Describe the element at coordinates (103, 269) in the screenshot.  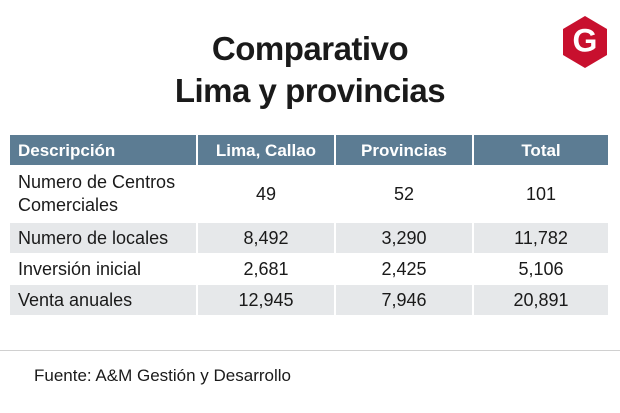
I see `row-label: Inversión inicial` at that location.